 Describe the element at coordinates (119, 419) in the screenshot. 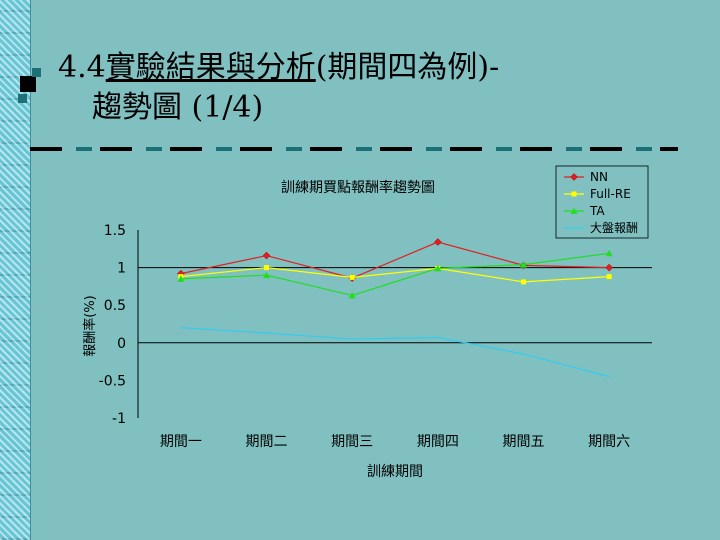

I see `y-tick-label: -1` at that location.